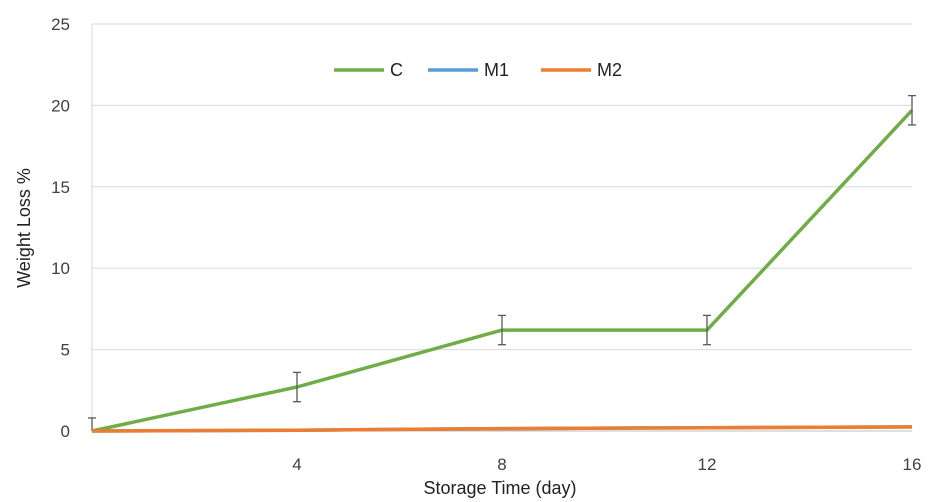 The image size is (930, 502). Describe the element at coordinates (396, 70) in the screenshot. I see `legend-label: C` at that location.